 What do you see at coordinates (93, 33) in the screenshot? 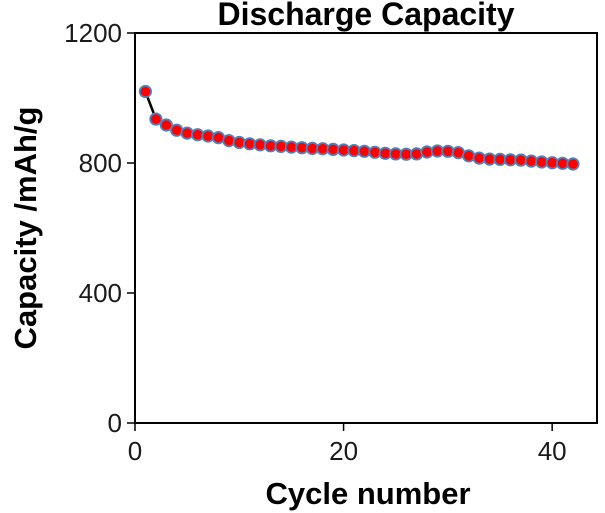
I see `y-tick-label: 1200` at bounding box center [93, 33].